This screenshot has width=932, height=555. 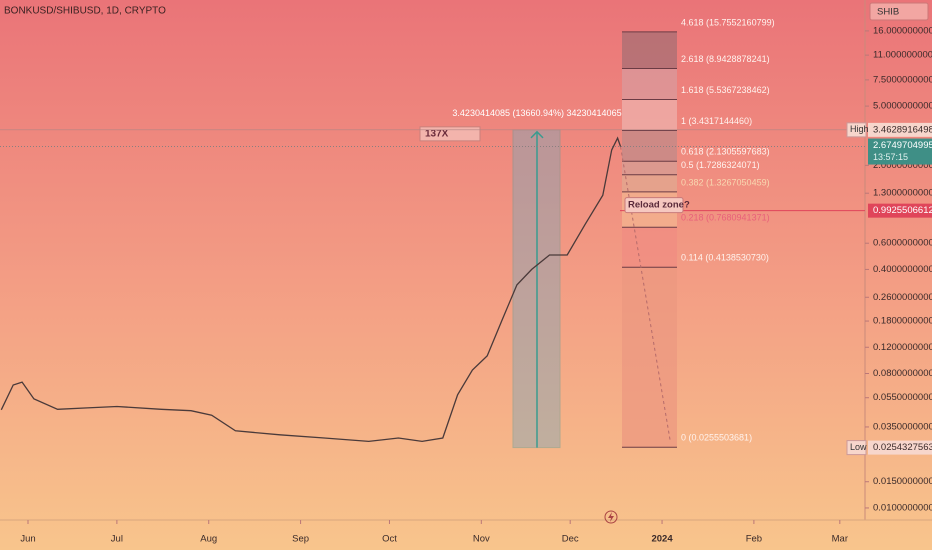 What do you see at coordinates (725, 258) in the screenshot?
I see `fib-label: 0.114 (0.4138530730)` at bounding box center [725, 258].